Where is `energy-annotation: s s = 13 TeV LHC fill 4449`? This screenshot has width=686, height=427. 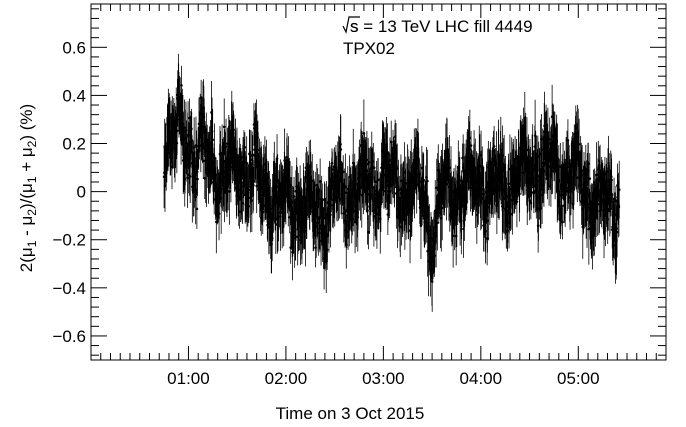 energy-annotation: s s = 13 TeV LHC fill 4449 is located at coordinates (437, 26).